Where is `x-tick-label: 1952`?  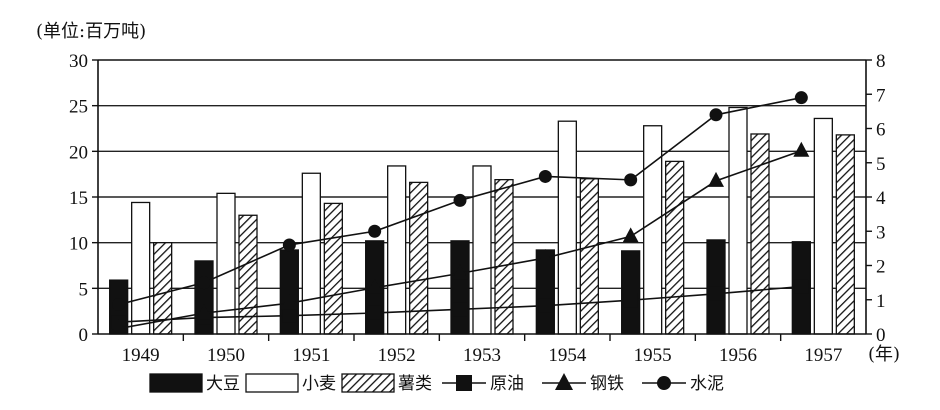 x-tick-label: 1952 is located at coordinates (397, 355).